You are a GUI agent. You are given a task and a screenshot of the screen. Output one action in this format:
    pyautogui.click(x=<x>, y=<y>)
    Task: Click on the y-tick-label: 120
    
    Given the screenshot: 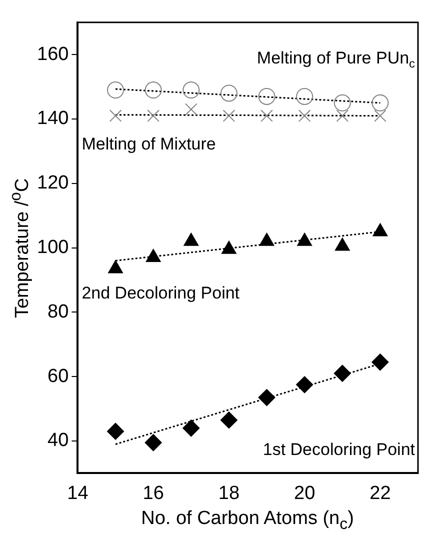 What is the action you would take?
    pyautogui.click(x=53, y=183)
    